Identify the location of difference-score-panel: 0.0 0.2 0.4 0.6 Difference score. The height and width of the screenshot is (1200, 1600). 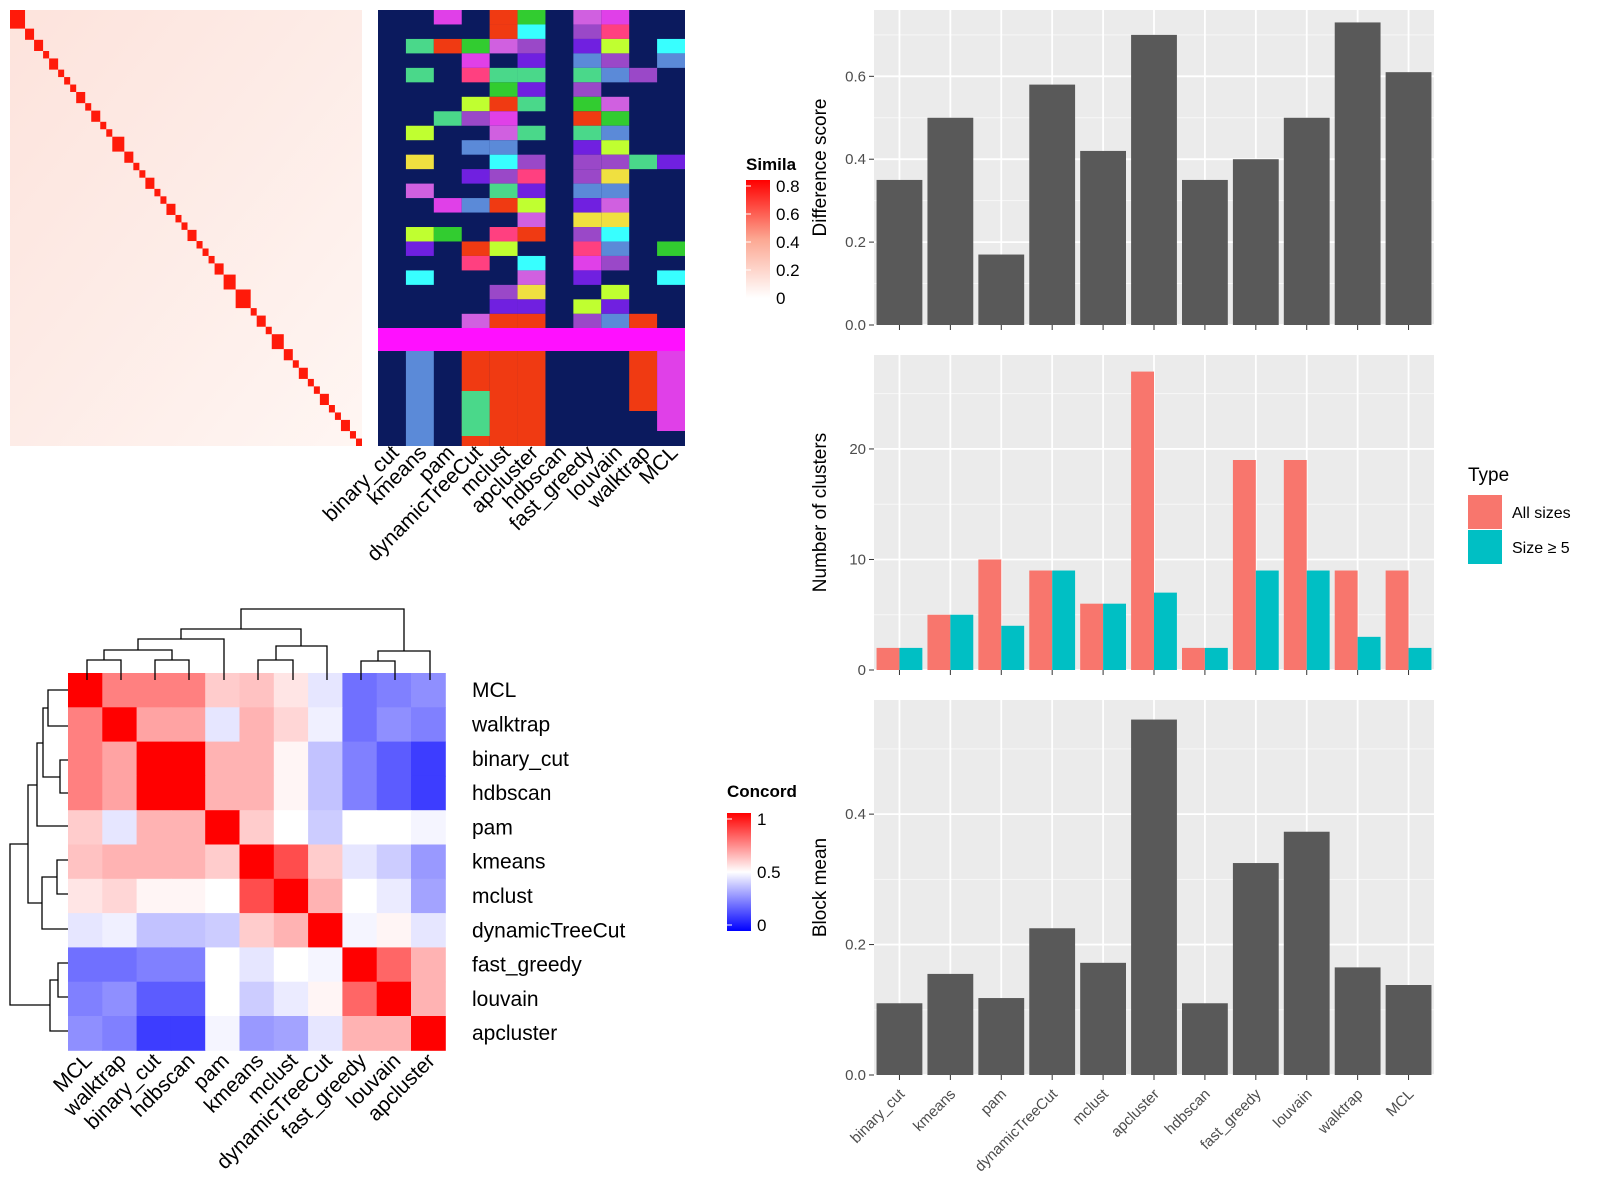
(1122, 172).